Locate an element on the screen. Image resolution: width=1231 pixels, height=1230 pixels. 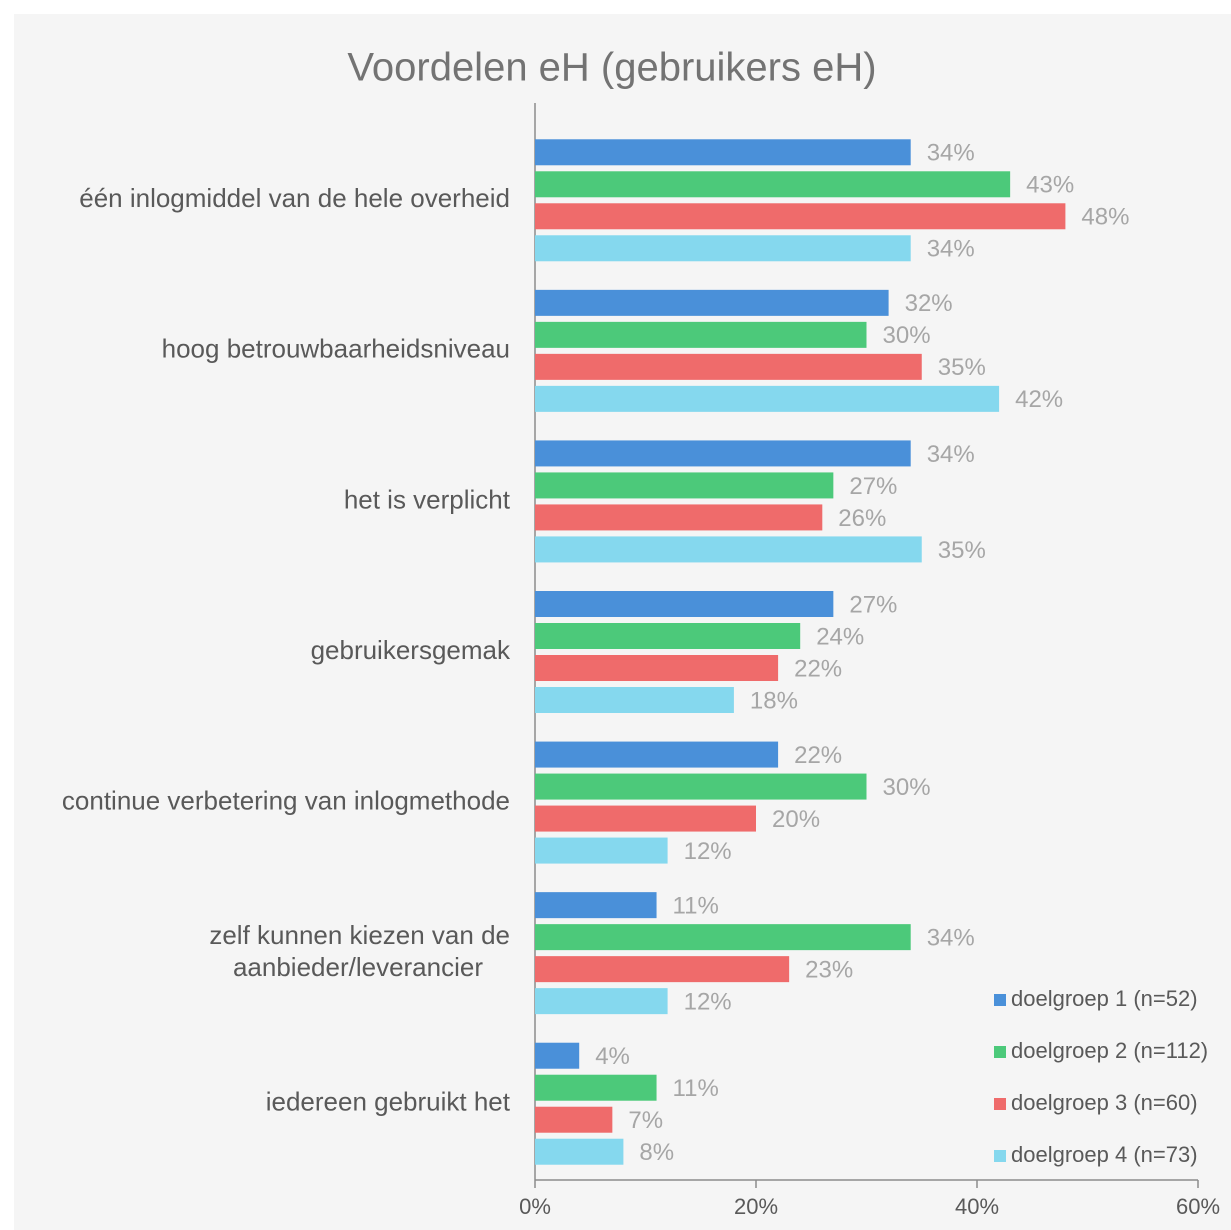
chart-title: Voordelen eH (gebruikers eH) is located at coordinates (611, 68).